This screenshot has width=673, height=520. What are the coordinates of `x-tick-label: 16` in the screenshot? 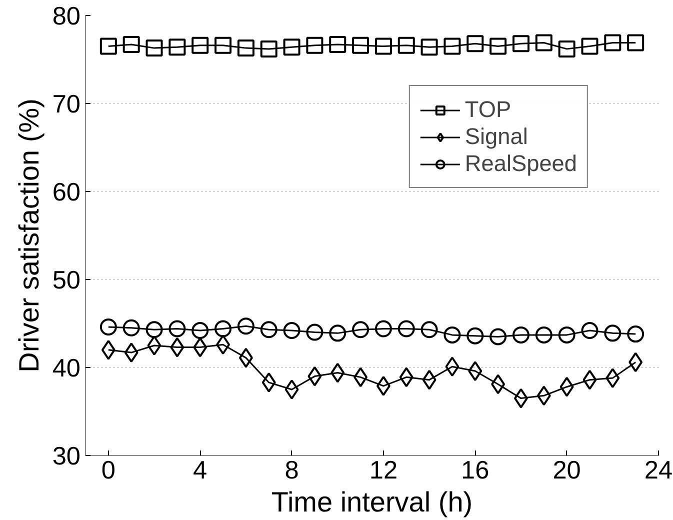 It's located at (475, 470).